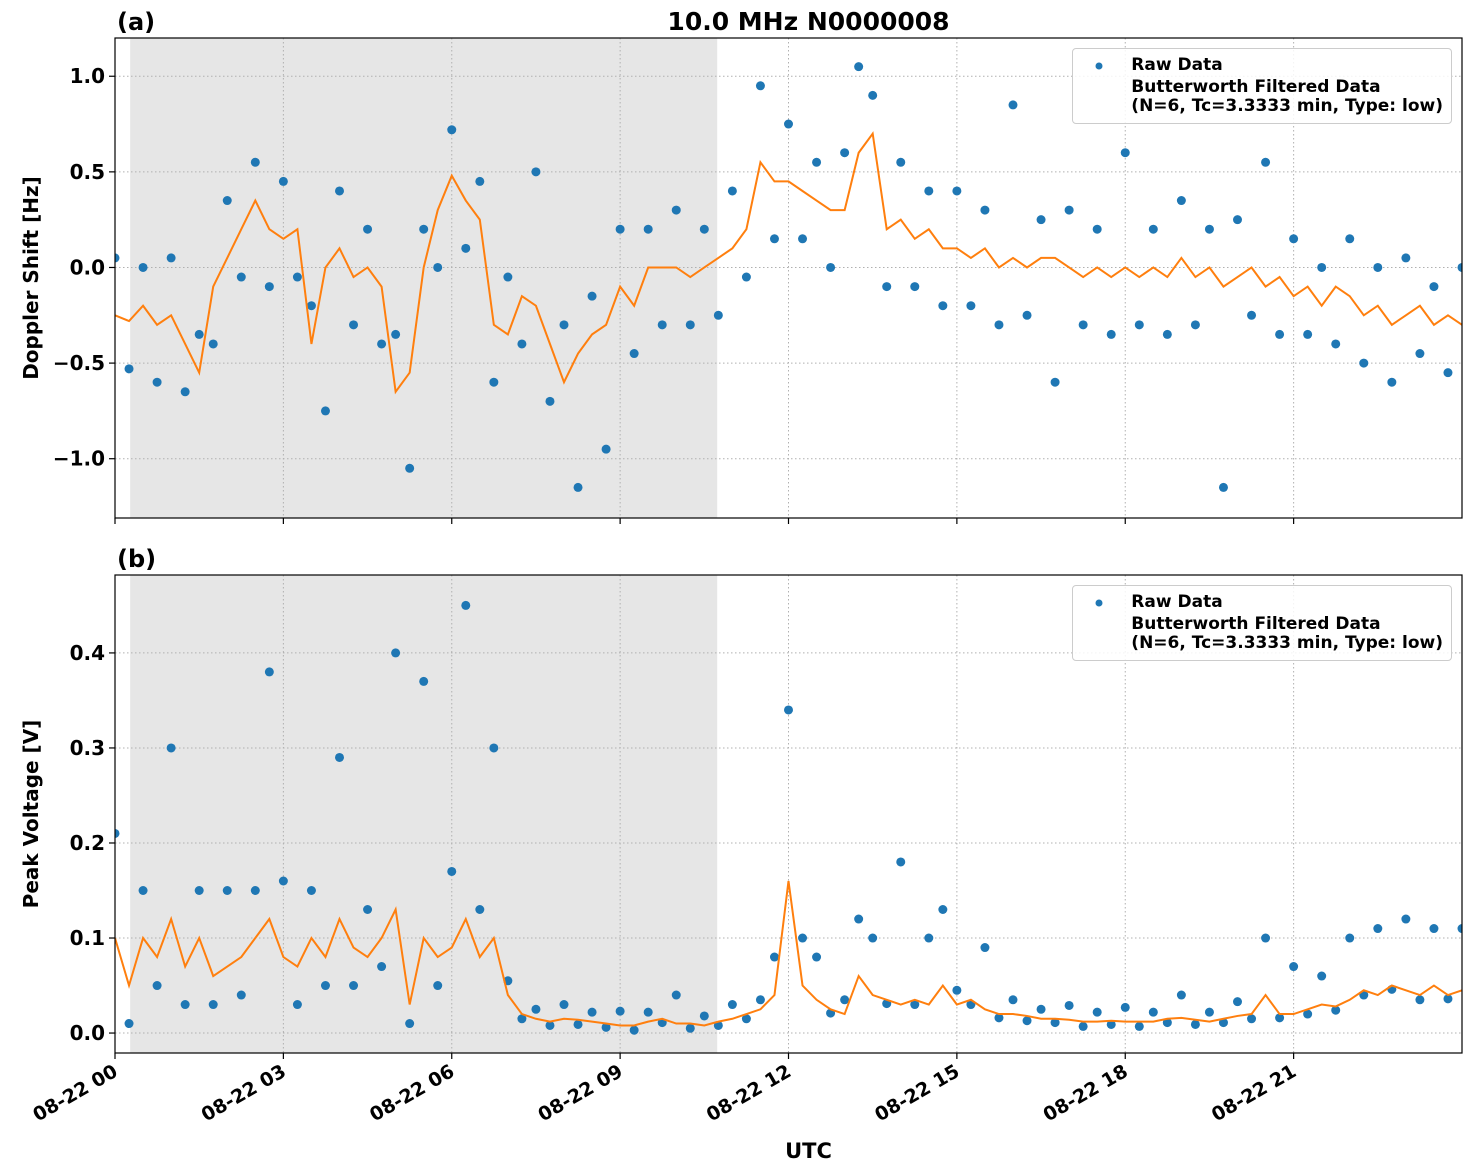 Image resolution: width=1472 pixels, height=1172 pixels. What do you see at coordinates (788, 953) in the screenshot?
I see `filtered-line` at bounding box center [788, 953].